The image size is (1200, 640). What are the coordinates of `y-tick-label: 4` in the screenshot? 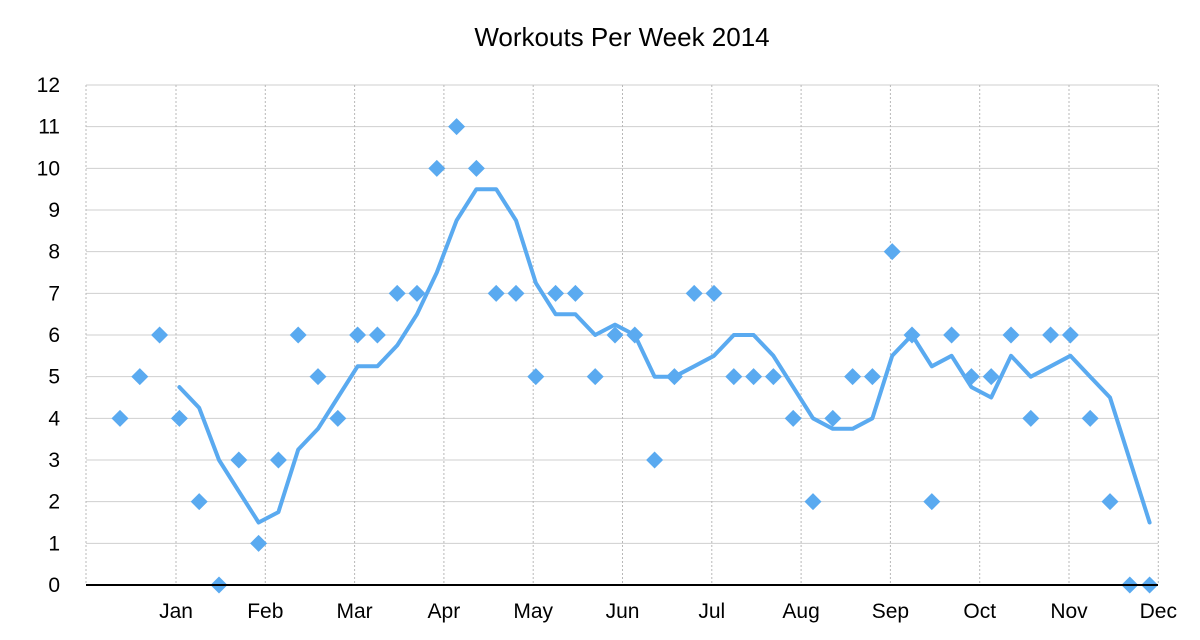 It's located at (54, 418).